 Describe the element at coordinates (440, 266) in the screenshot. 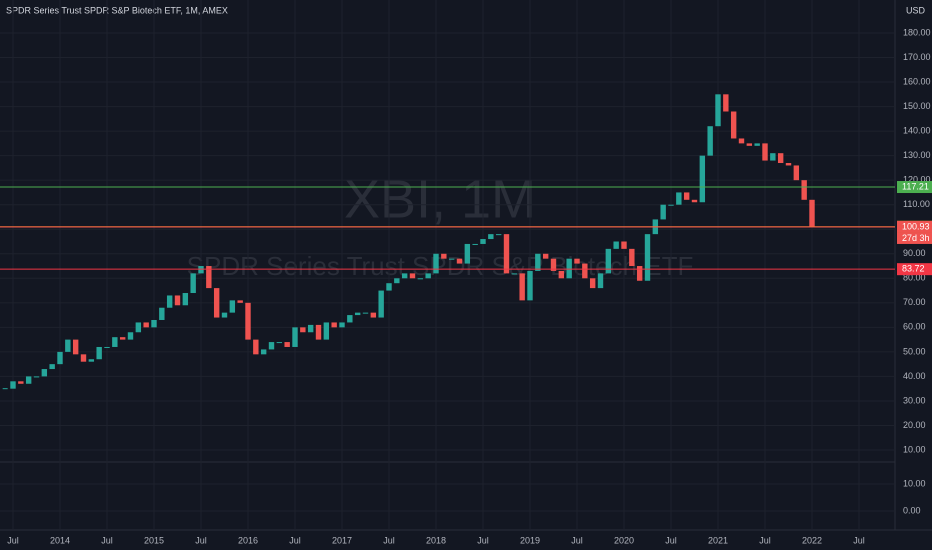

I see `watermark-sub: SPDR Series Trust SPDR S&P Biotech ETF` at that location.